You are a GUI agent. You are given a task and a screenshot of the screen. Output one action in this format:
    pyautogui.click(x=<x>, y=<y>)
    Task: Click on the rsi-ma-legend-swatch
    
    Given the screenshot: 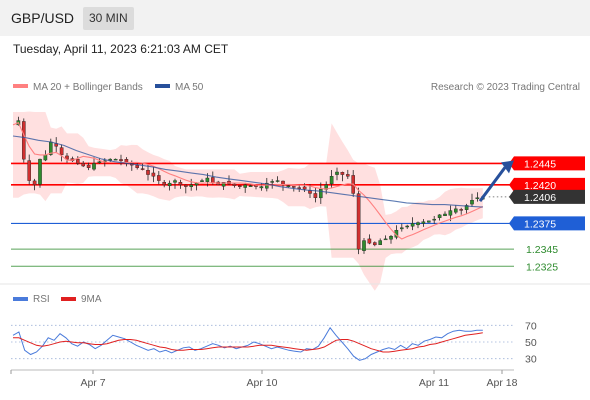 What is the action you would take?
    pyautogui.click(x=68, y=299)
    